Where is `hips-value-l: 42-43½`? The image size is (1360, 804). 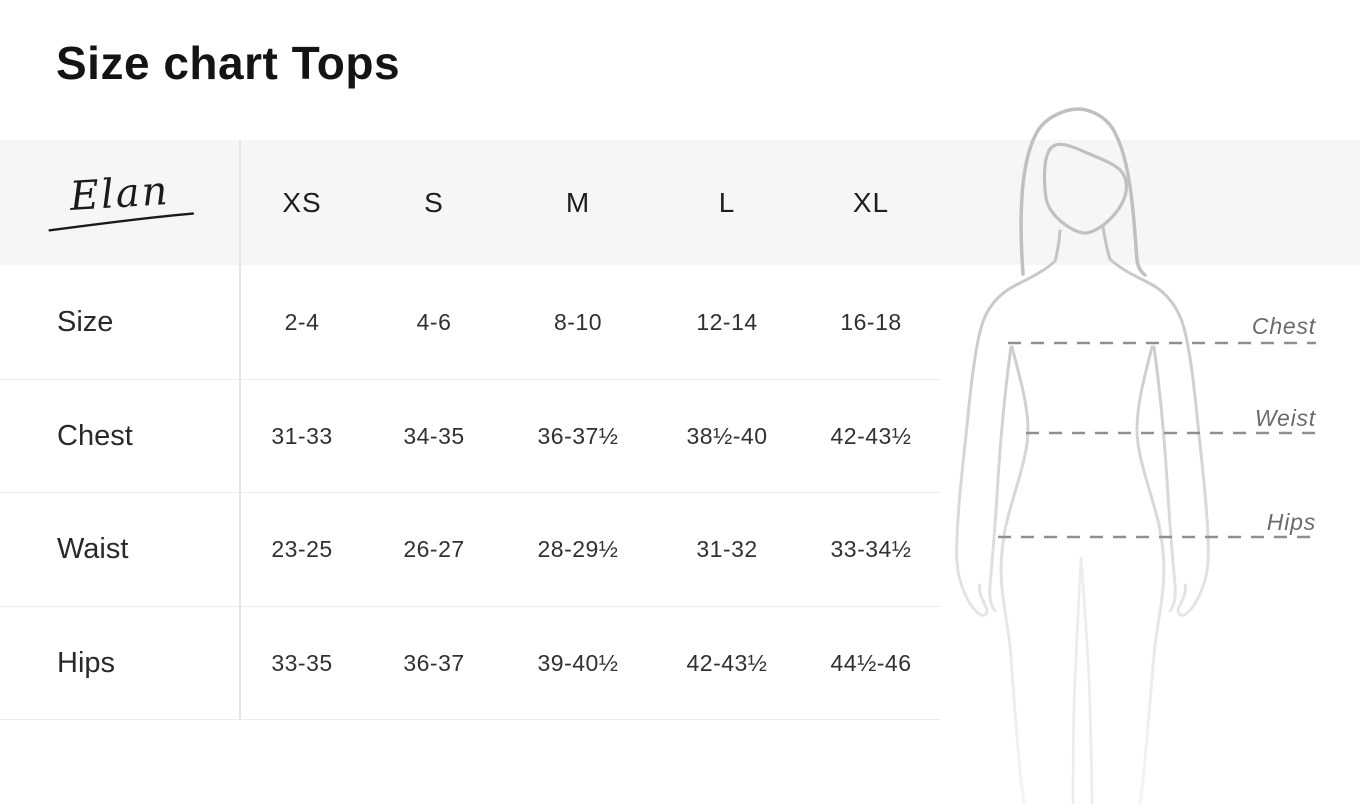 hips-value-l: 42-43½ is located at coordinates (727, 662).